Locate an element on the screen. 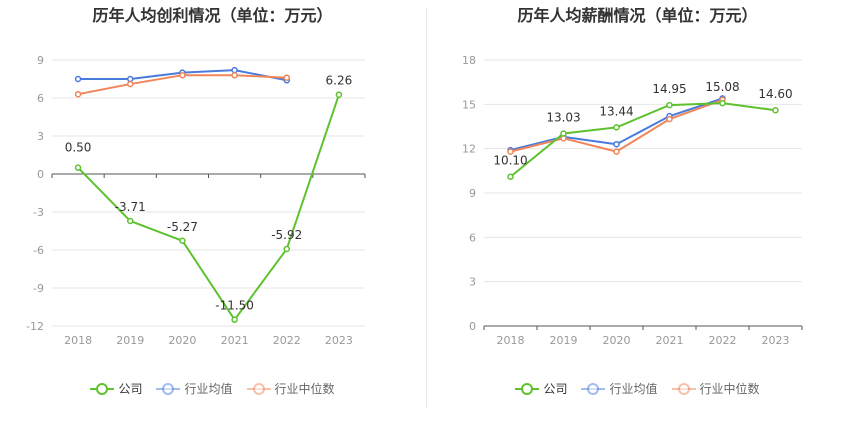 The width and height of the screenshot is (850, 437). salary-data-label: 15.08 is located at coordinates (722, 87).